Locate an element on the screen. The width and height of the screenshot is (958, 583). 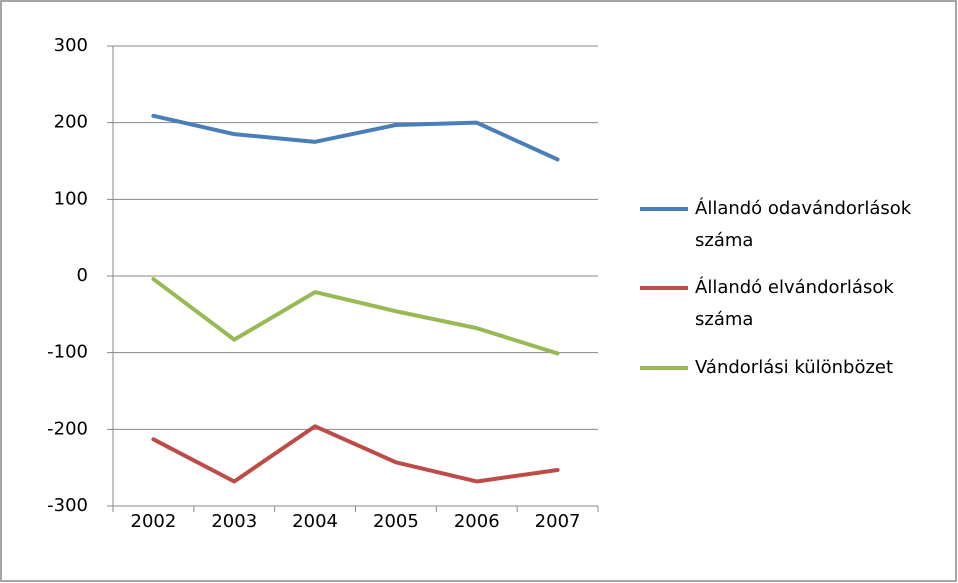
y-tick-label: -100 is located at coordinates (67, 352).